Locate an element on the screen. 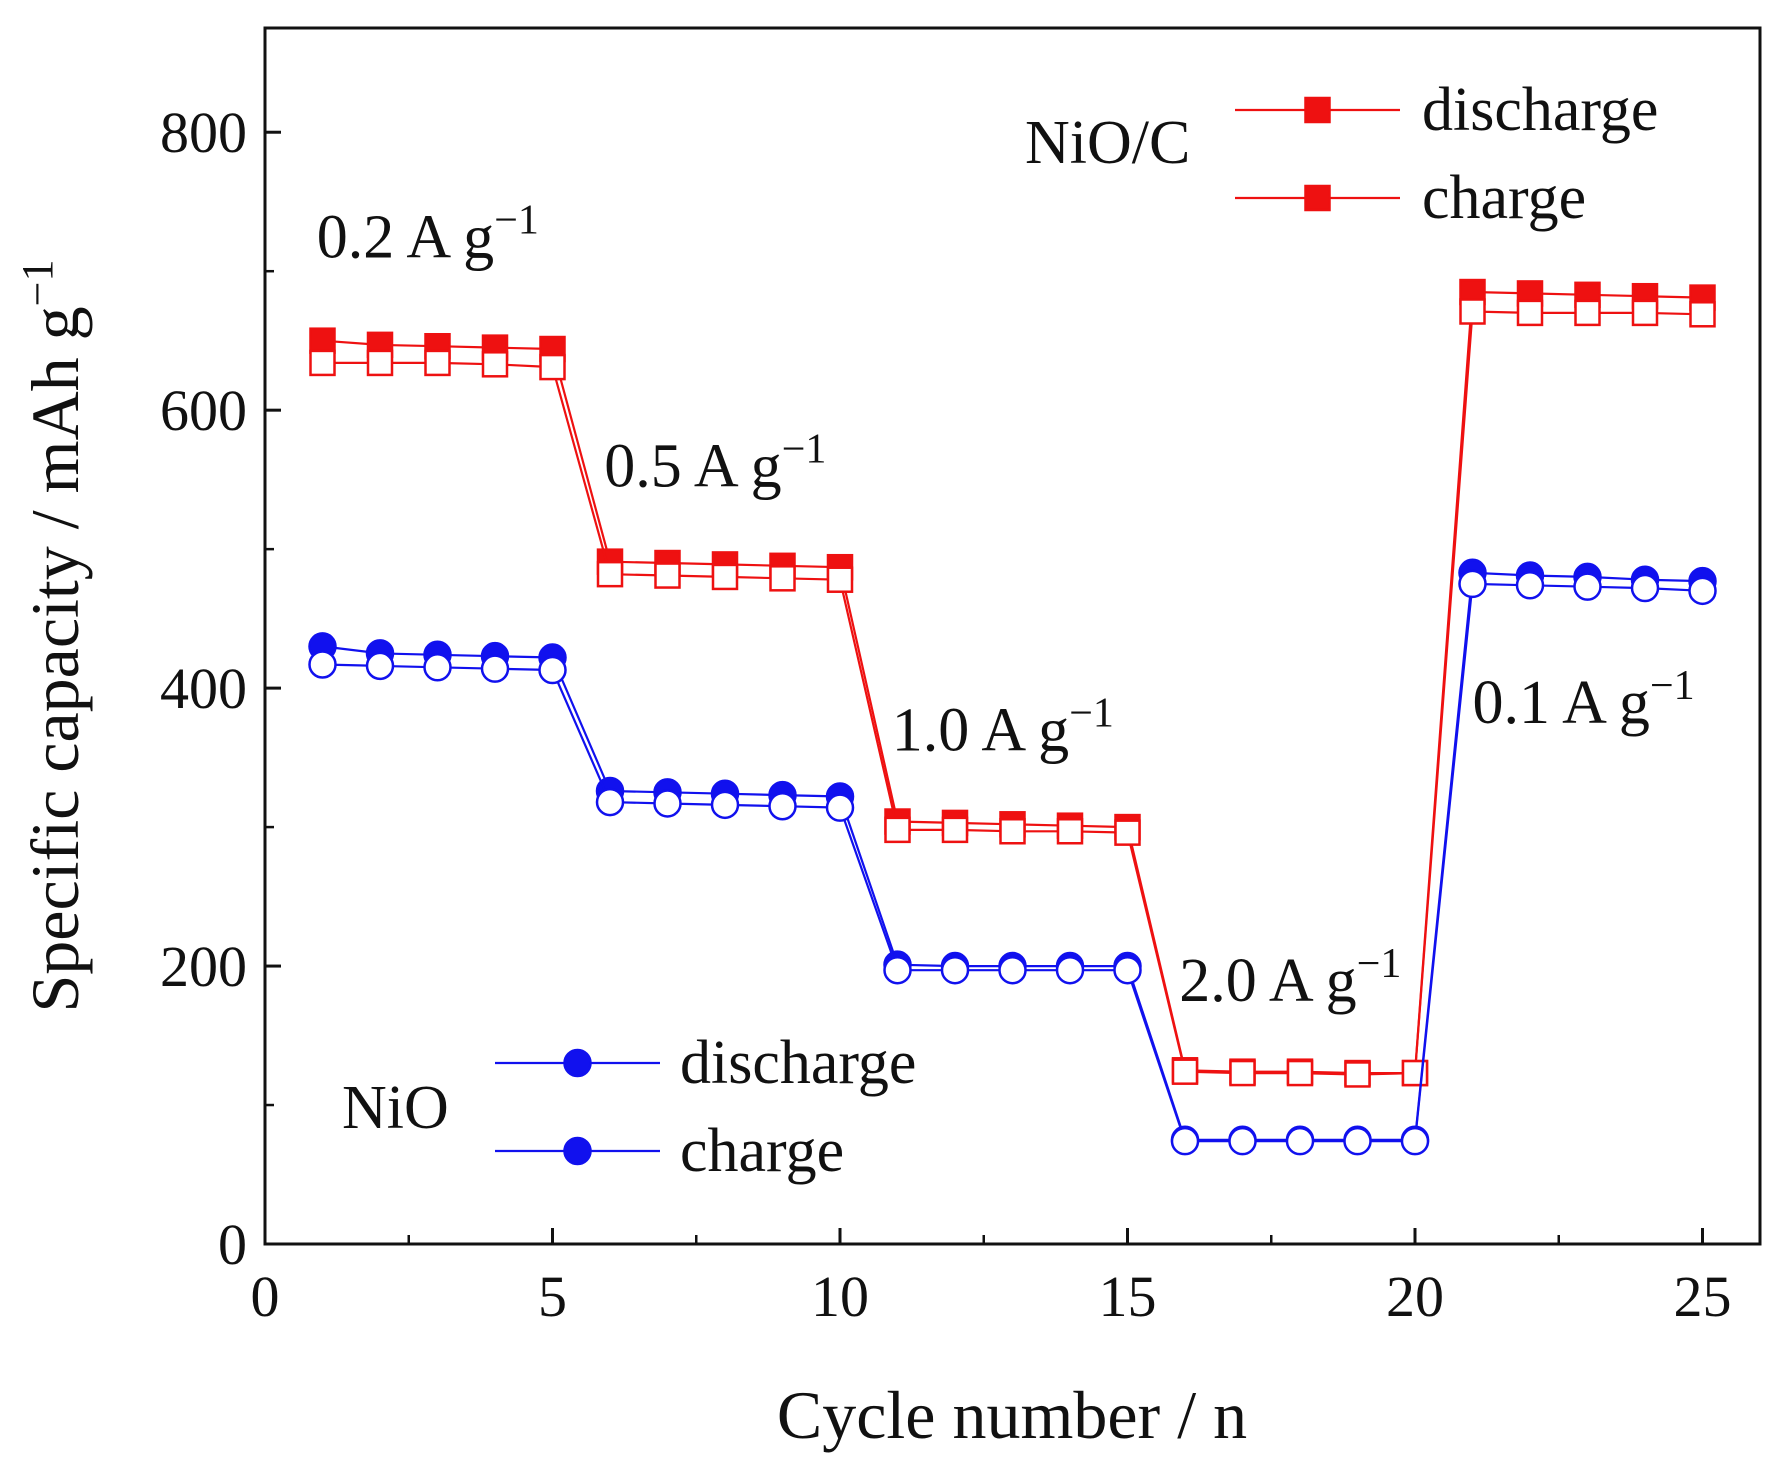 The image size is (1787, 1472). data-point-nio-c-discharge is located at coordinates (322, 340).